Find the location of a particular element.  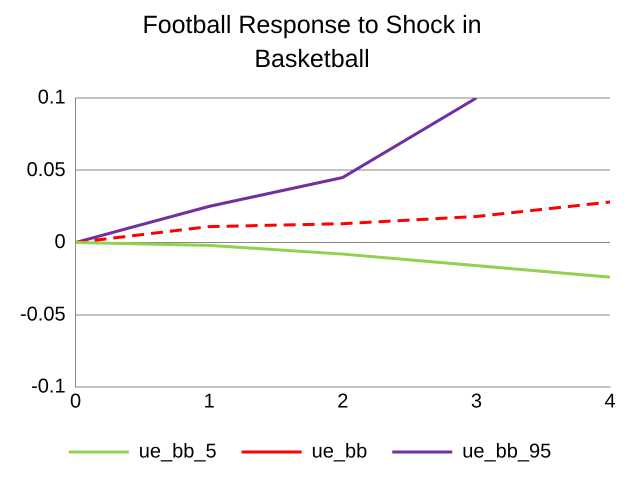

legend-label: ue_bb_95 is located at coordinates (507, 451).